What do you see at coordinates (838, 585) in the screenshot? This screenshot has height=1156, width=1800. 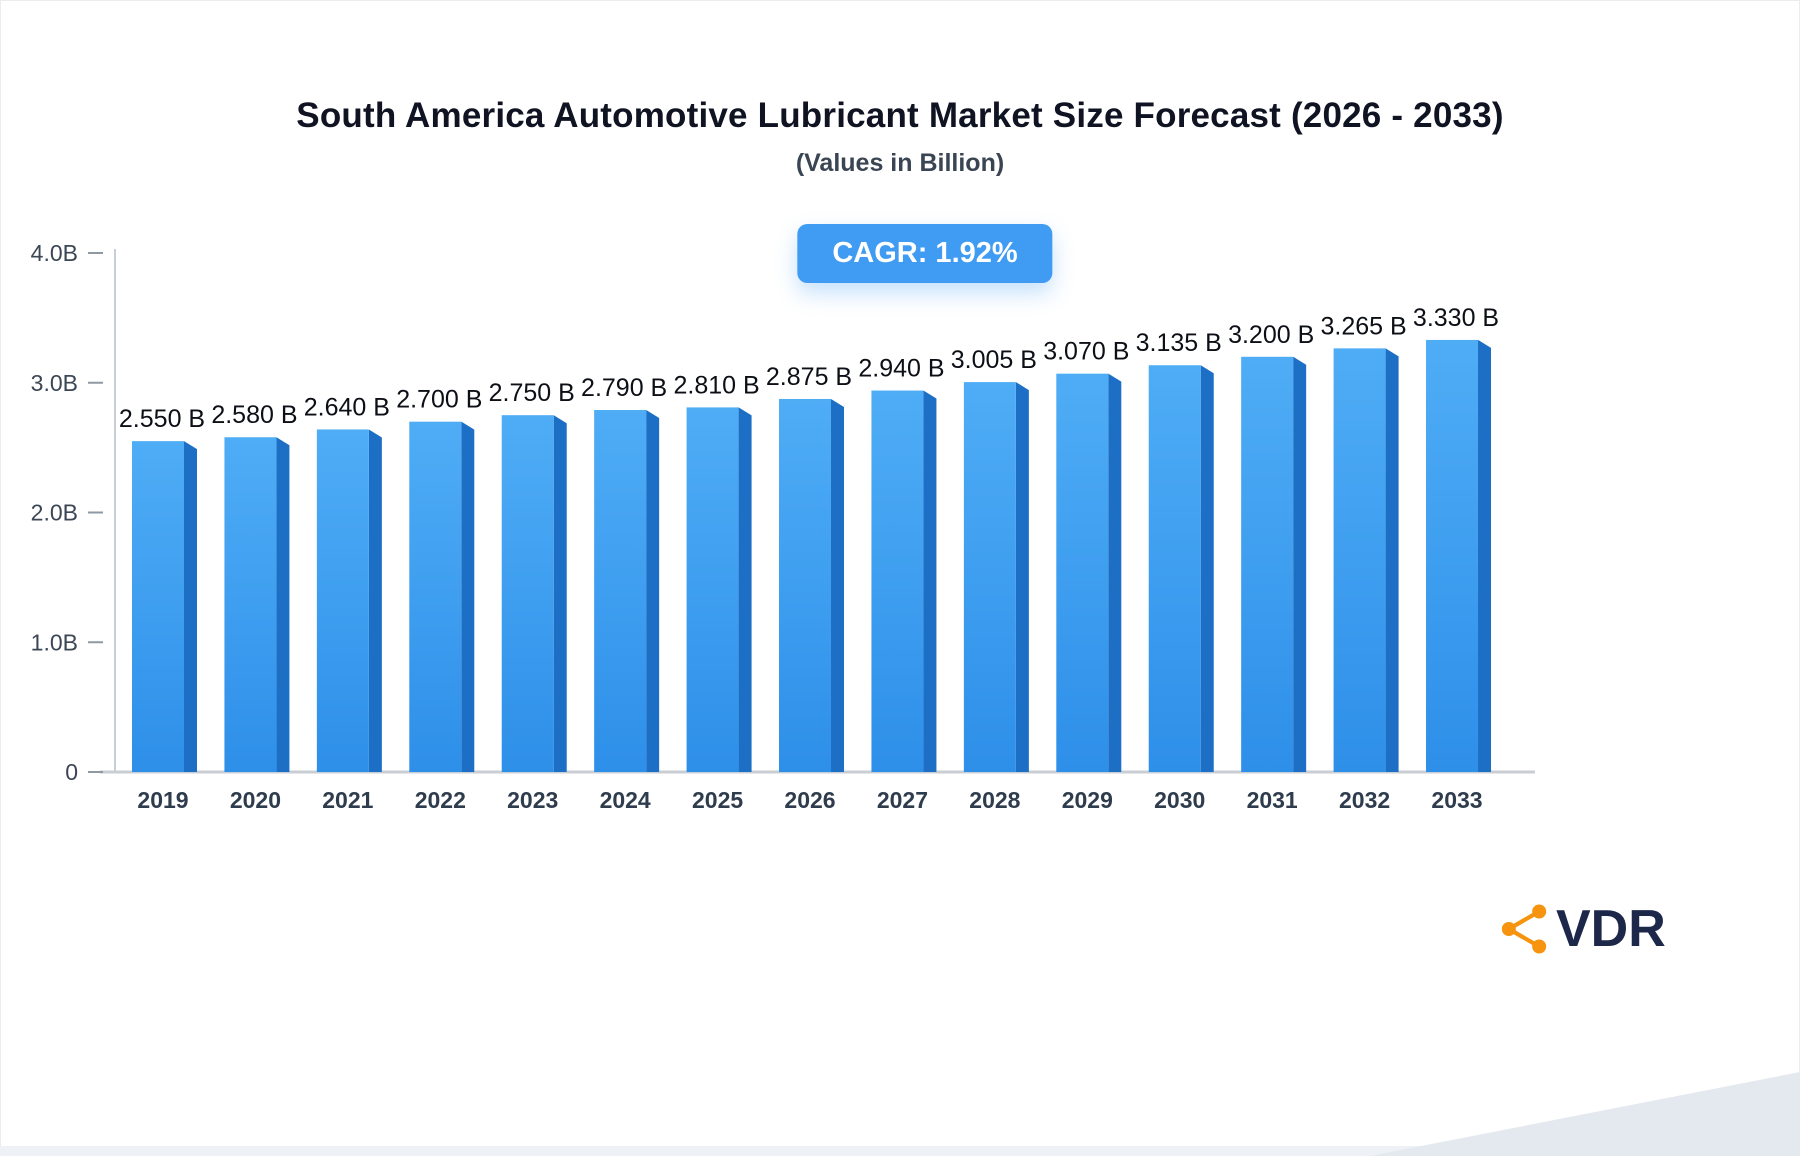 I see `bar-side-2026` at bounding box center [838, 585].